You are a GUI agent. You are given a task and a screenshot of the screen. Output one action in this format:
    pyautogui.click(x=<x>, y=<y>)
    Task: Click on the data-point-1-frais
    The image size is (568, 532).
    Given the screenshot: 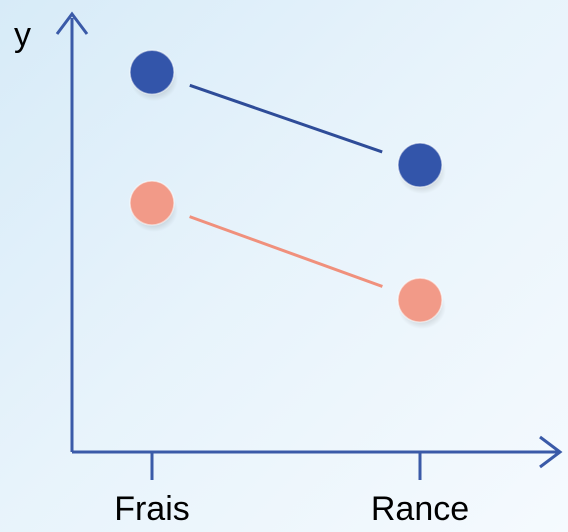 What is the action you would take?
    pyautogui.click(x=152, y=72)
    